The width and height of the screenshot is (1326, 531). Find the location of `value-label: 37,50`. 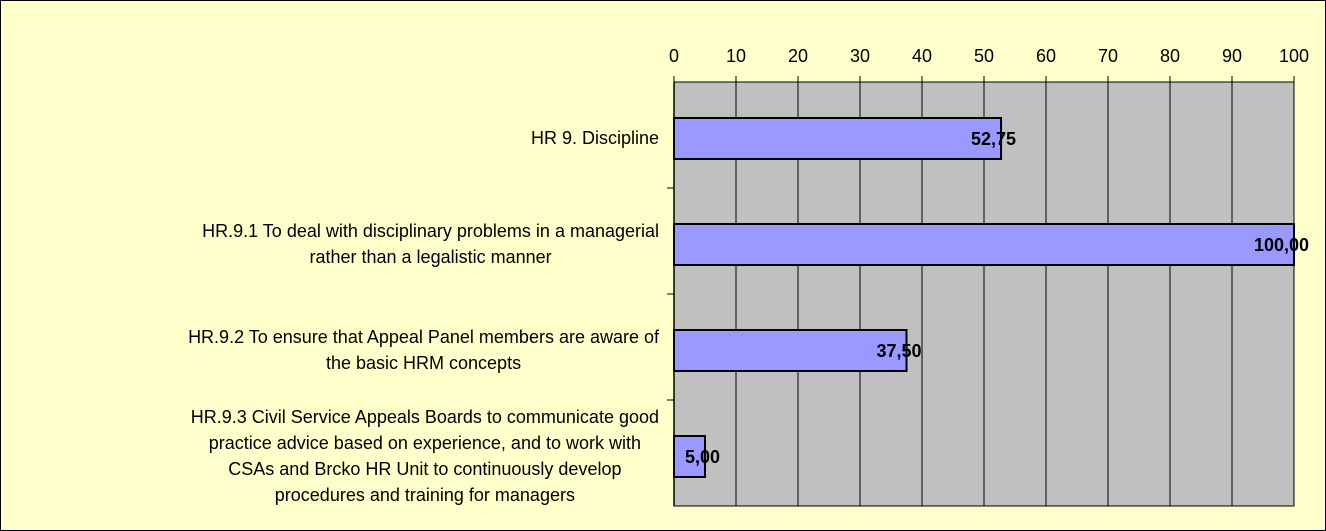

value-label: 37,50 is located at coordinates (898, 351).